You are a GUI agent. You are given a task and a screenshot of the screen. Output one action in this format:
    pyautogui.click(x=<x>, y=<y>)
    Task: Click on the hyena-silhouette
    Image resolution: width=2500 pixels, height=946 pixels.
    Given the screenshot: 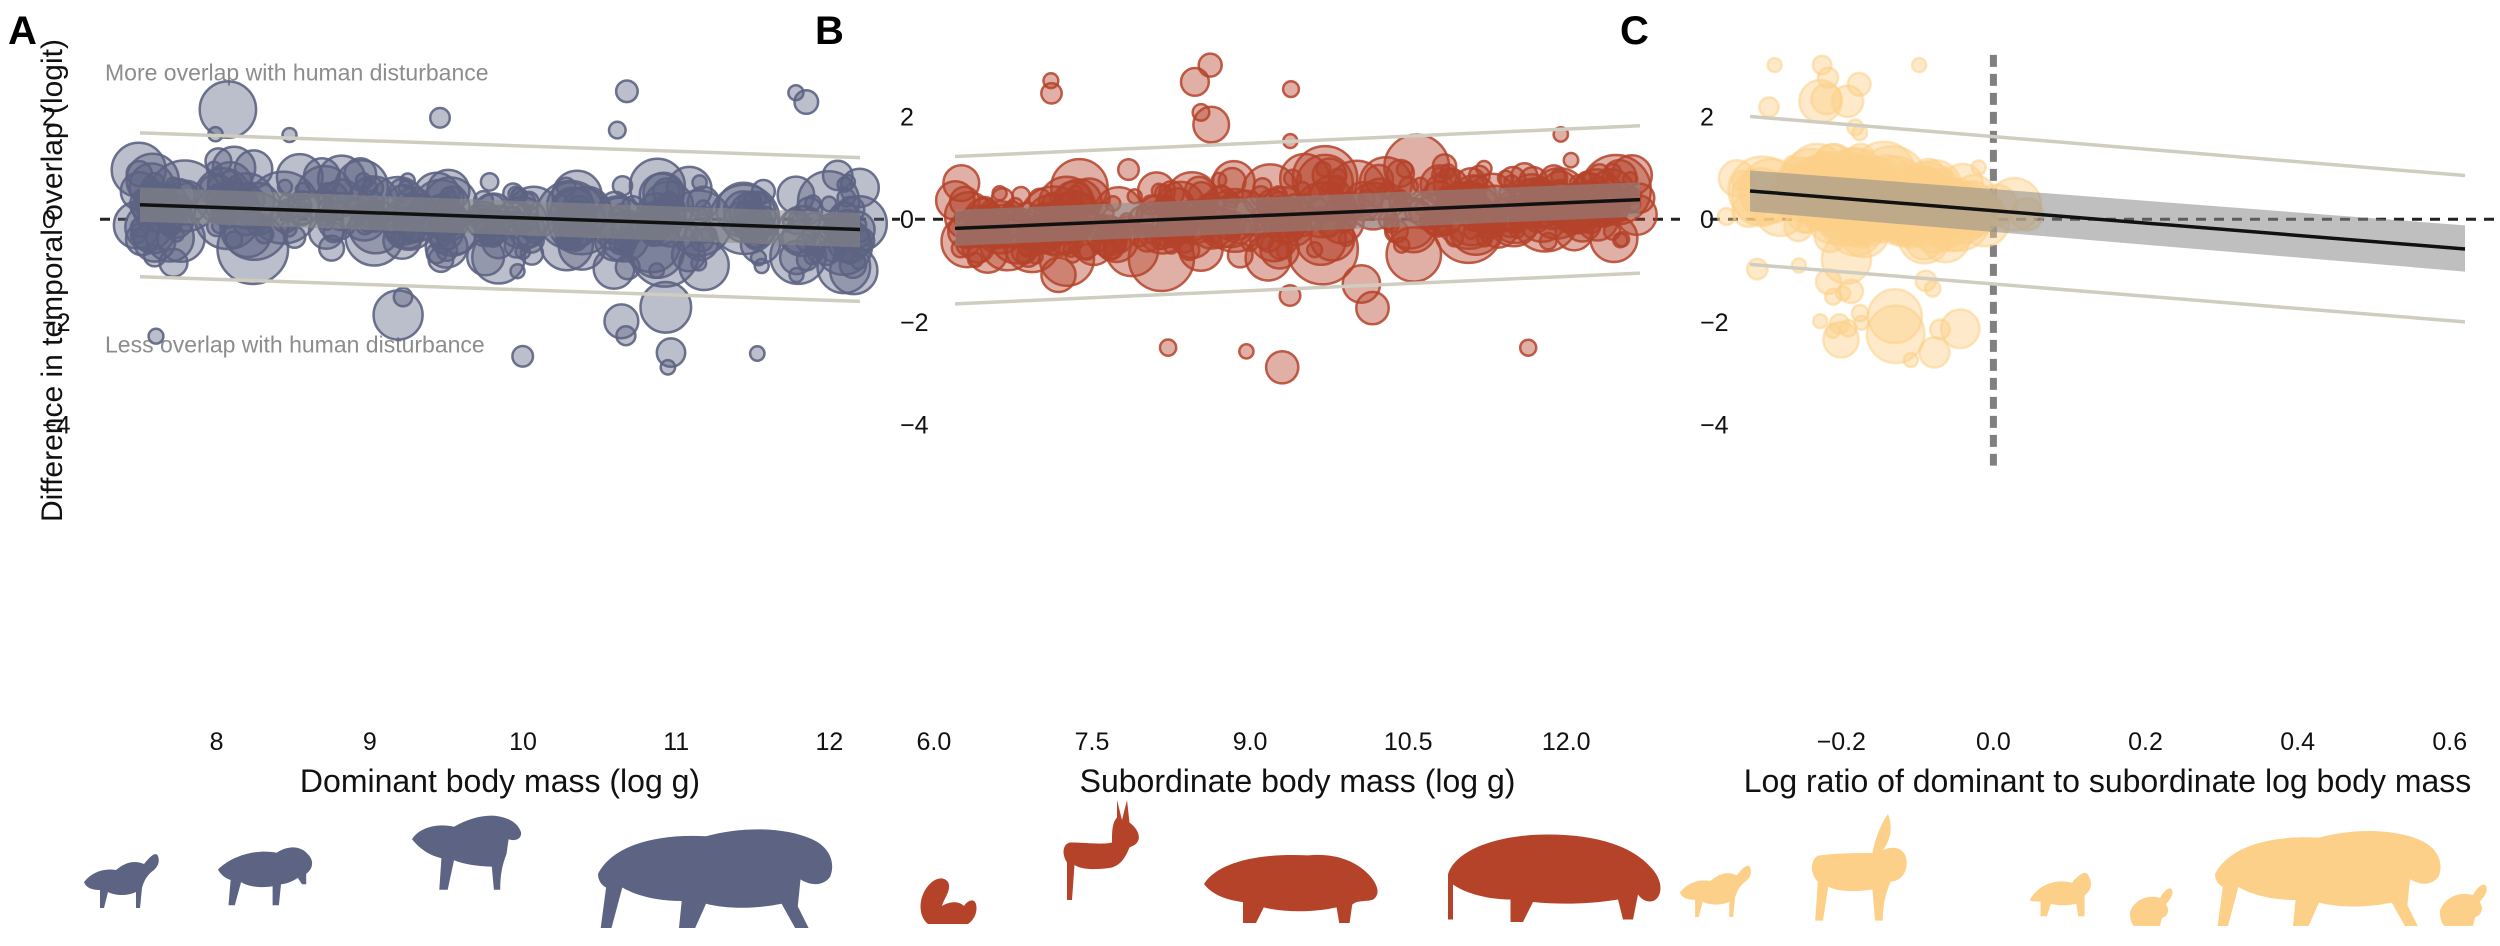 What is the action you would take?
    pyautogui.click(x=467, y=852)
    